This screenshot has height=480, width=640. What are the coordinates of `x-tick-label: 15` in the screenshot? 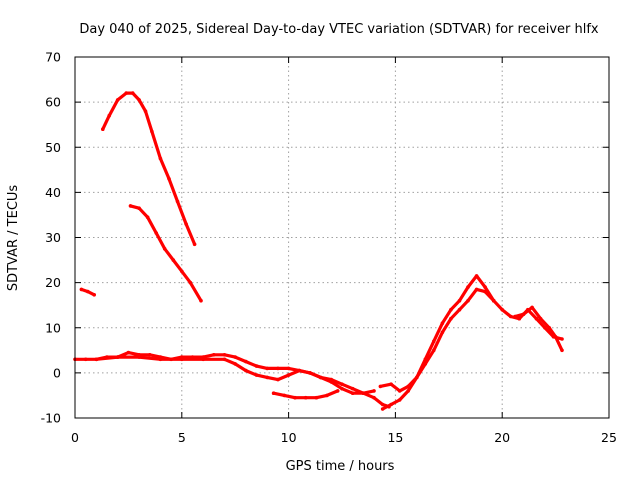 It's located at (395, 437).